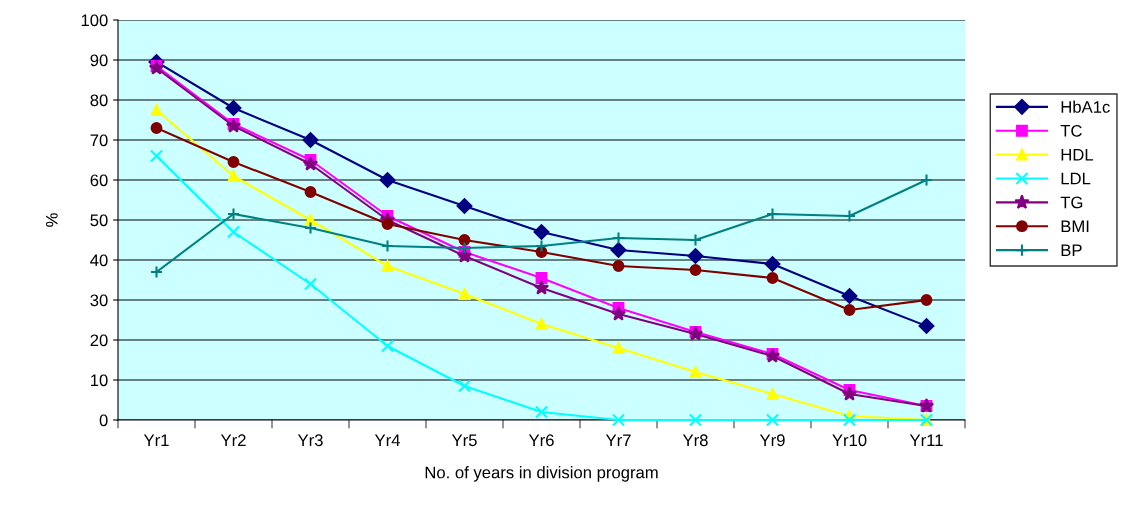  Describe the element at coordinates (156, 440) in the screenshot. I see `x-tick-label: Yr1` at that location.